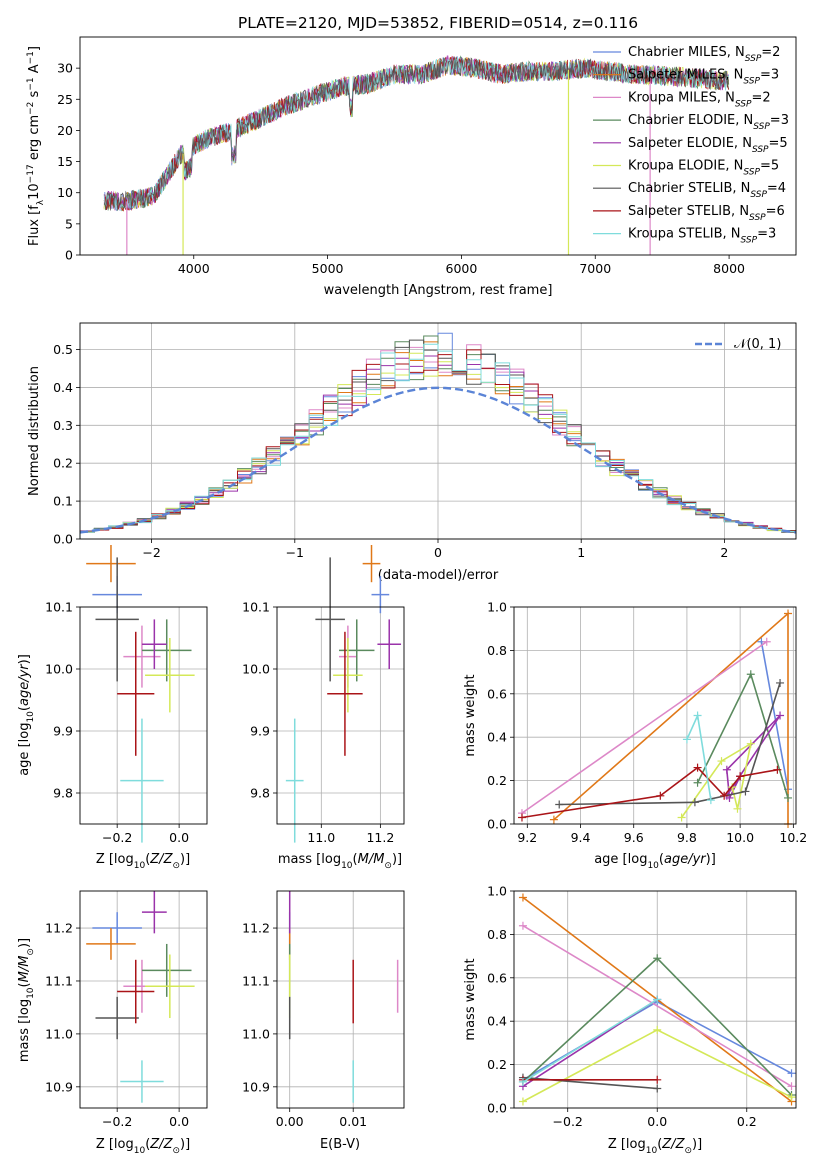 The height and width of the screenshot is (1170, 819). I want to click on y-tick-label: 11.2, so click(256, 928).